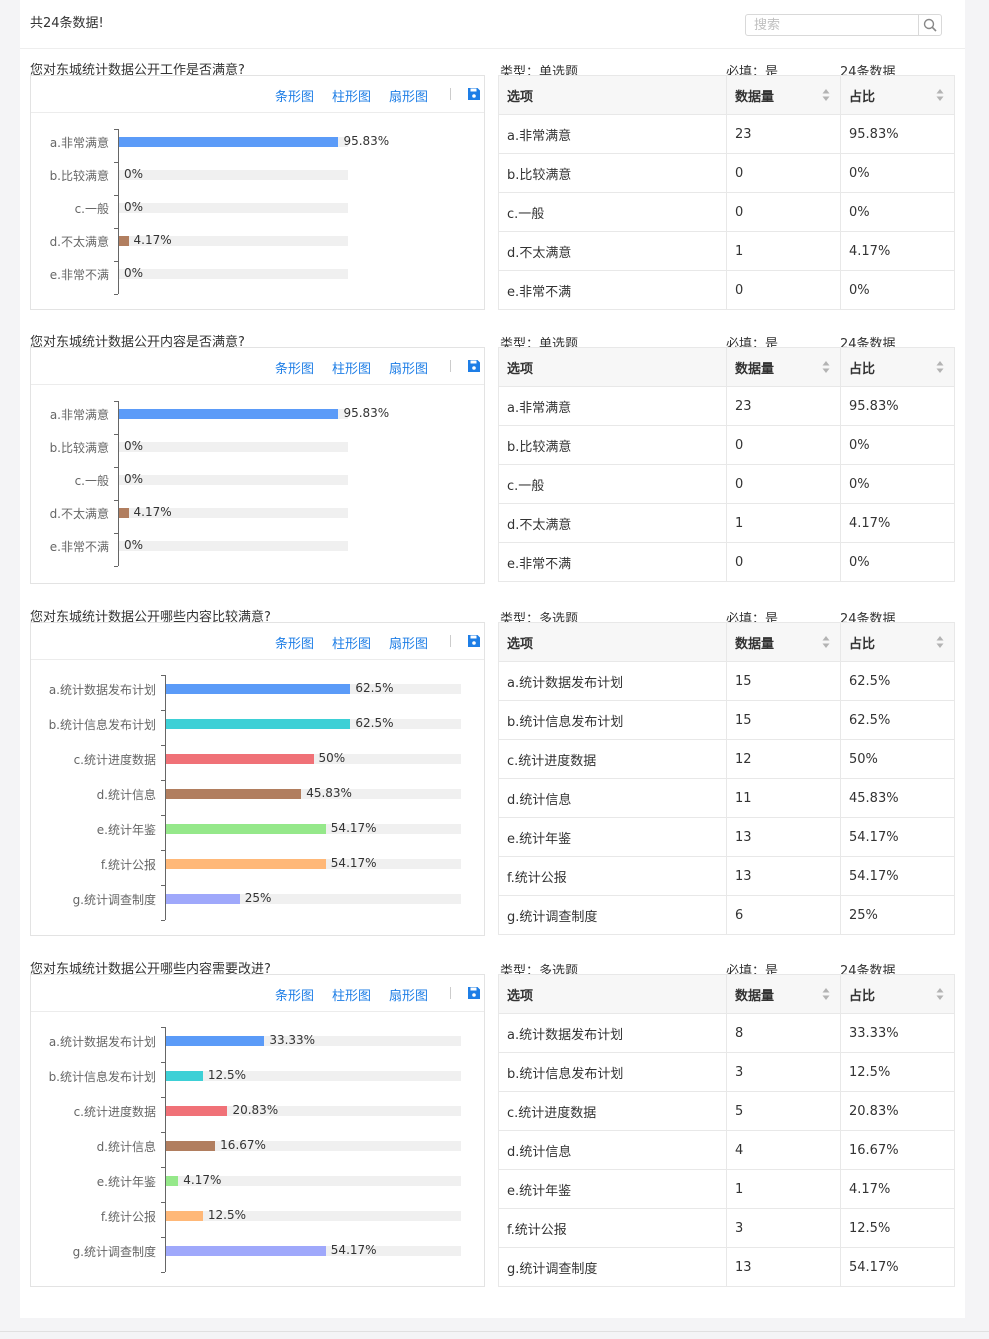  Describe the element at coordinates (613, 134) in the screenshot. I see `option-cell: a.非常满意` at that location.